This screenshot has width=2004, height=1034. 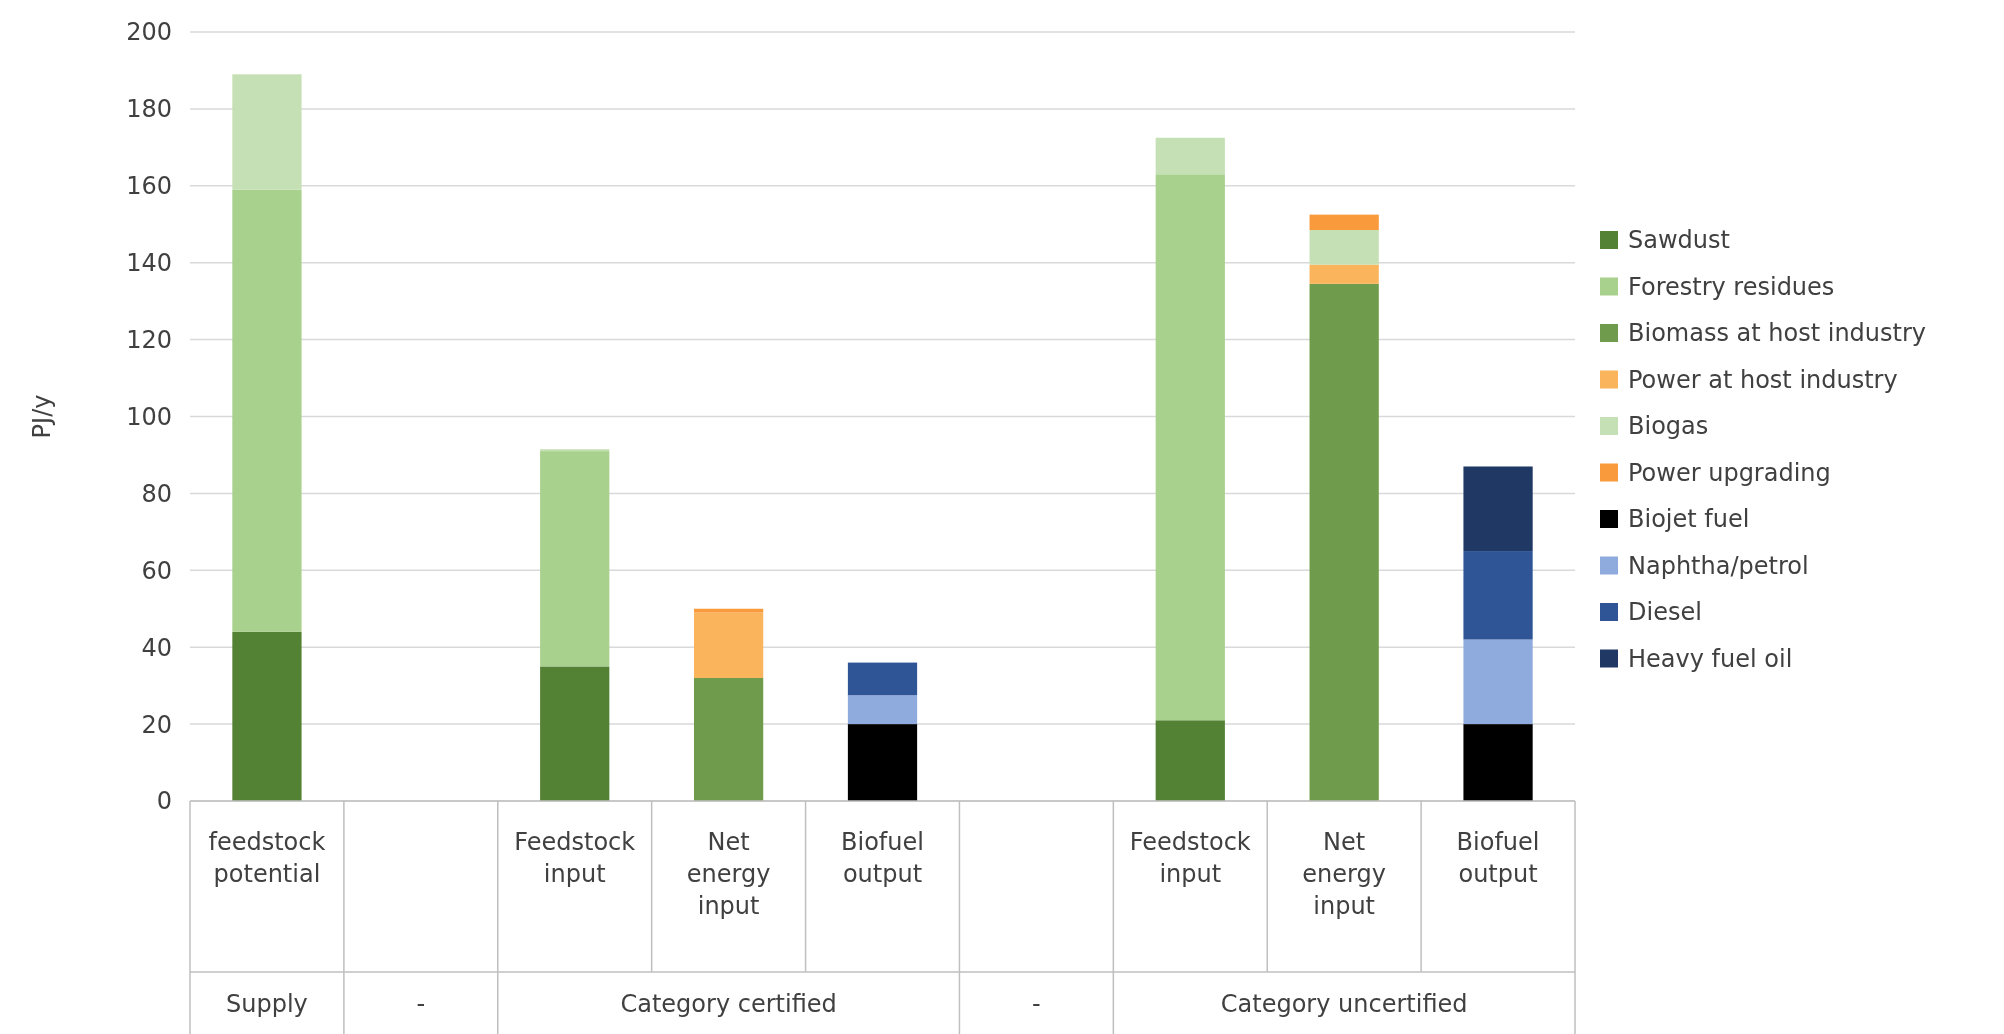 What do you see at coordinates (1344, 1004) in the screenshot?
I see `text: Category uncertified` at bounding box center [1344, 1004].